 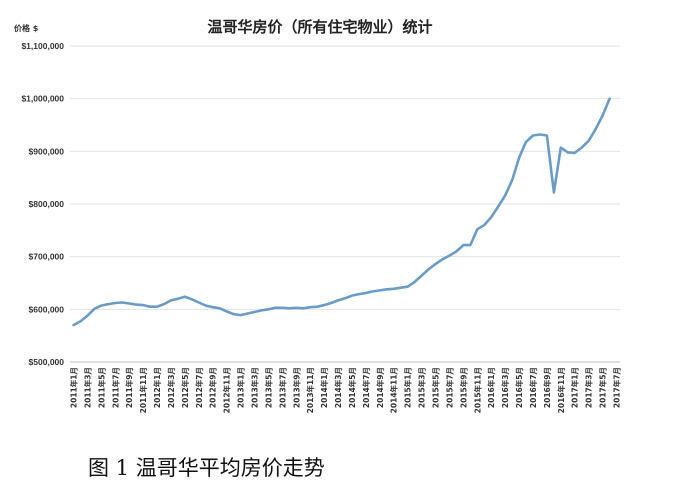 What do you see at coordinates (380, 387) in the screenshot?
I see `x-tick-label: 2014年9月` at bounding box center [380, 387].